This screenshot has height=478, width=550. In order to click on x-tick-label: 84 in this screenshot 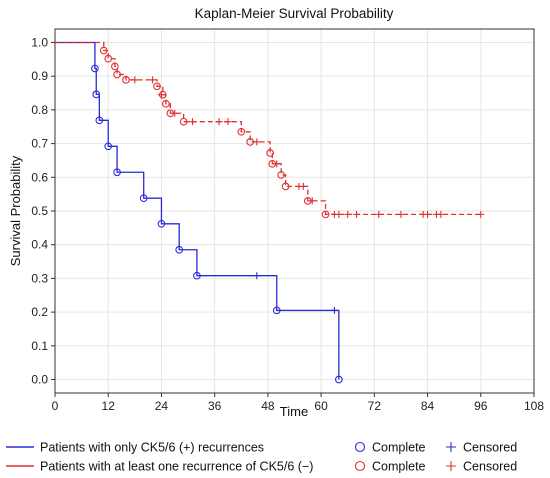, I will do `click(428, 406)`.